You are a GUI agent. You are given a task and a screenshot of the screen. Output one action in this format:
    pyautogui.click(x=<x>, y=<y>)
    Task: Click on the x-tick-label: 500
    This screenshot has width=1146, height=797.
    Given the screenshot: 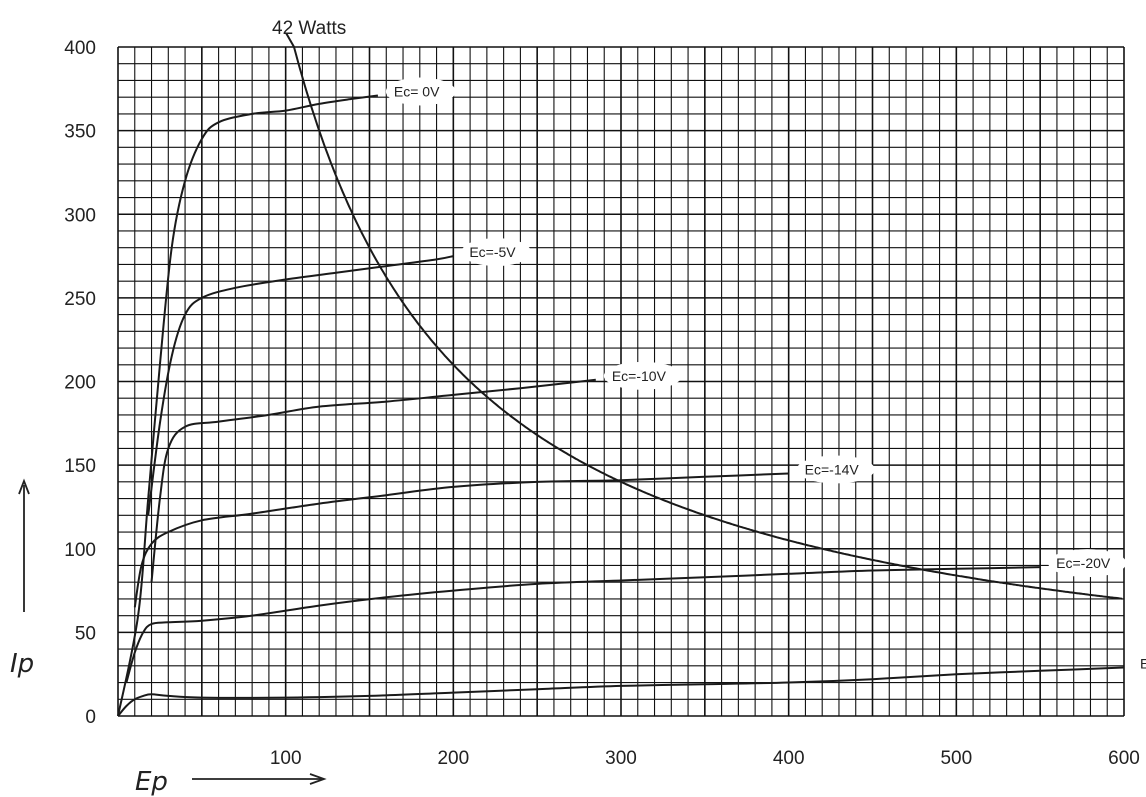 What is the action you would take?
    pyautogui.click(x=956, y=758)
    